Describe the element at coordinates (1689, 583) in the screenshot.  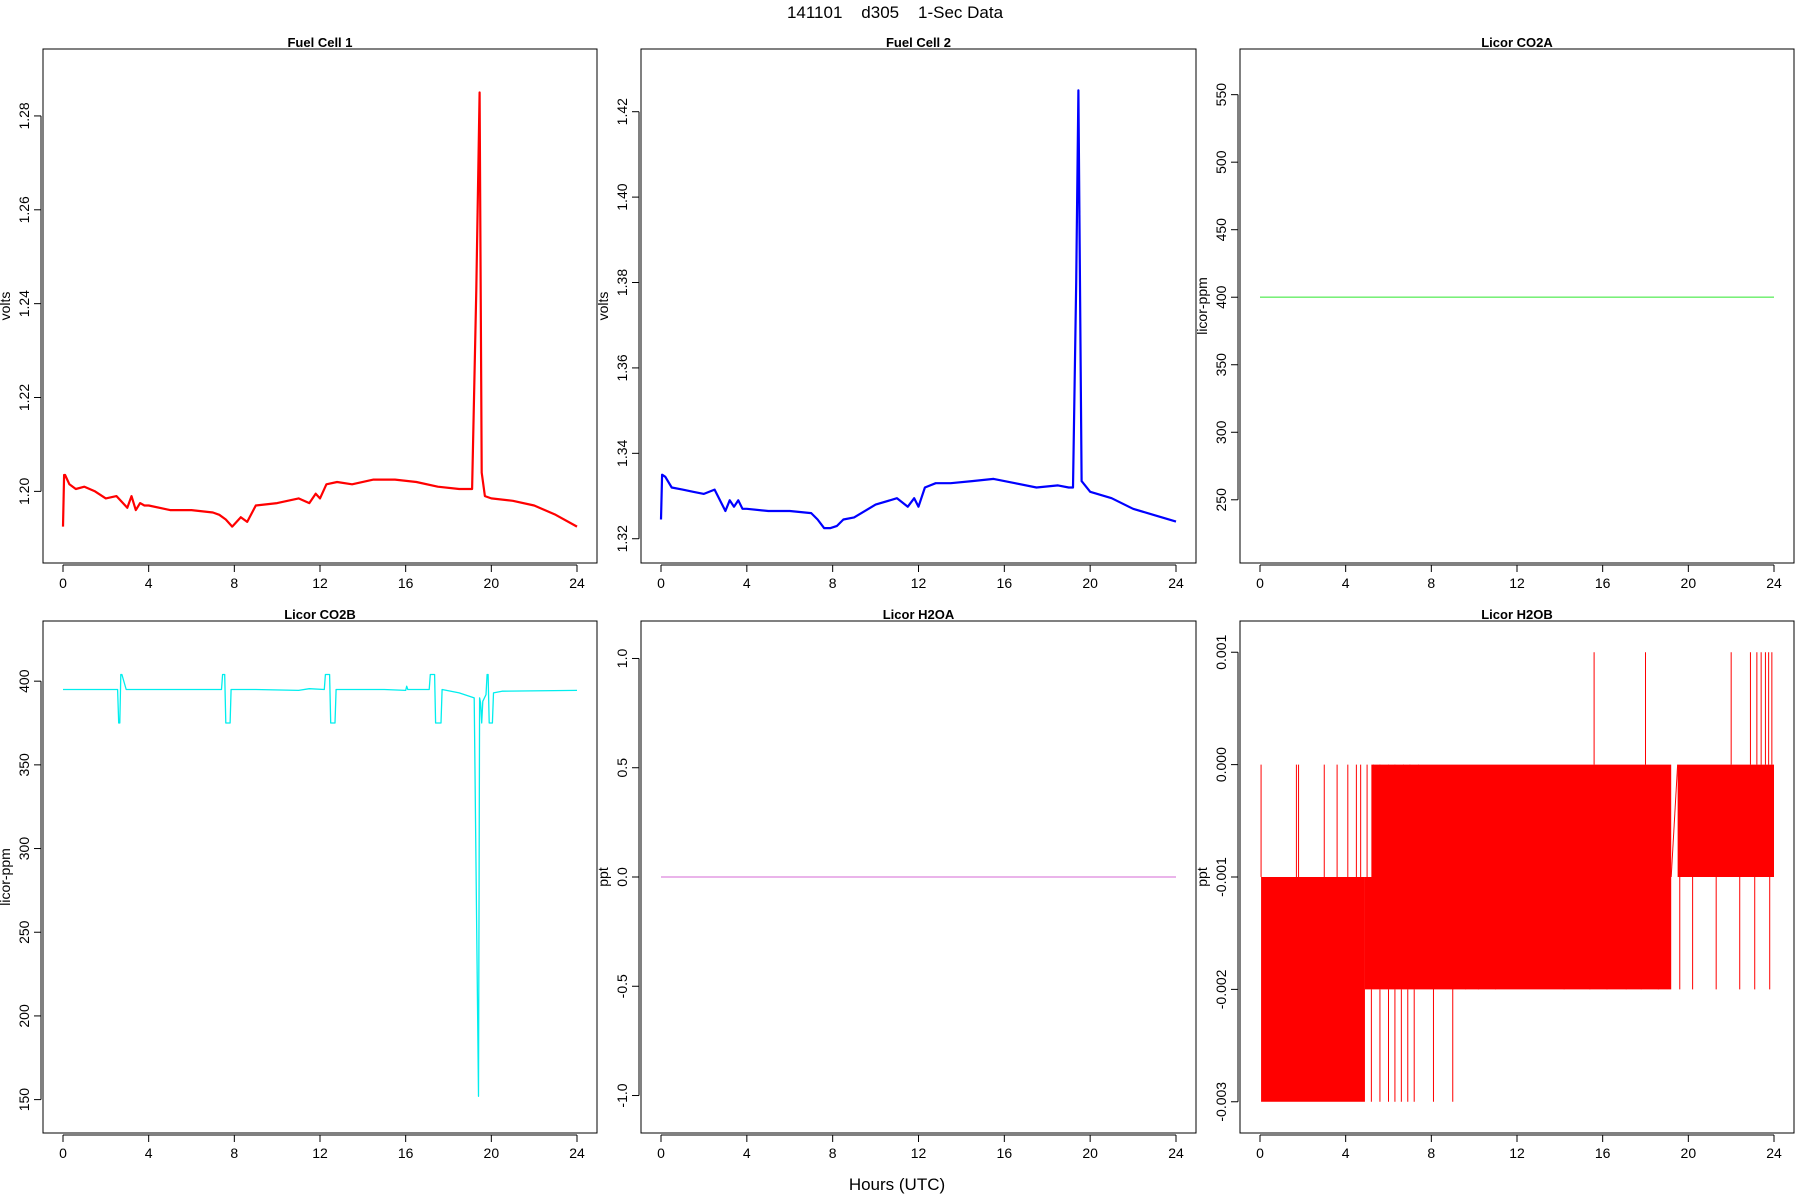
I see `panel-licor-co2a-x-tick-label: 20` at that location.